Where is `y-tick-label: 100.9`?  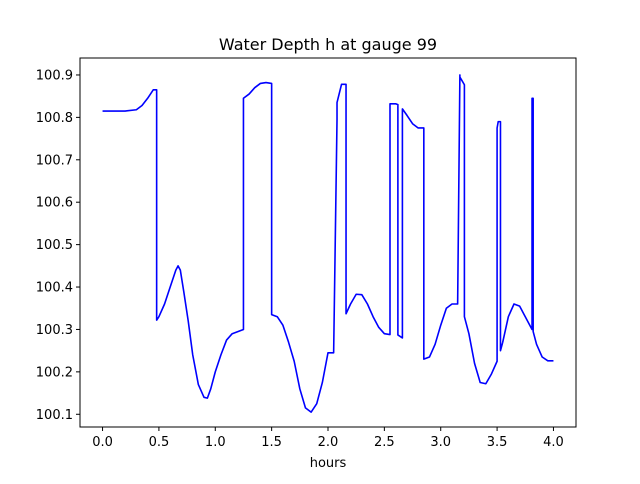 y-tick-label: 100.9 is located at coordinates (54, 75).